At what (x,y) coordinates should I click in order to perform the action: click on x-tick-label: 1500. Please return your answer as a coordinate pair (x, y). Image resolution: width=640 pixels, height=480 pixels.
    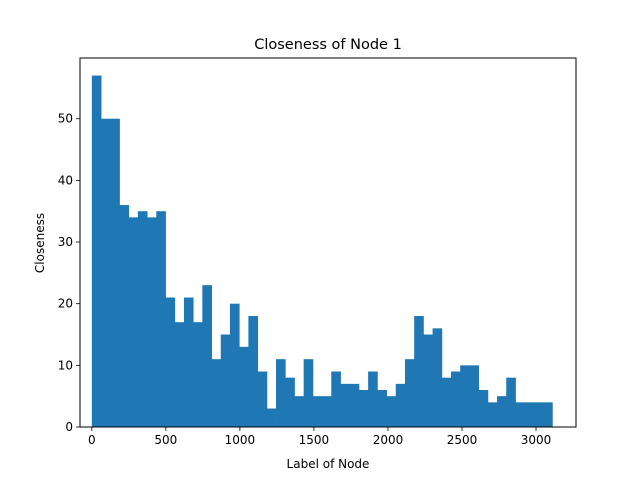
    Looking at the image, I should click on (314, 440).